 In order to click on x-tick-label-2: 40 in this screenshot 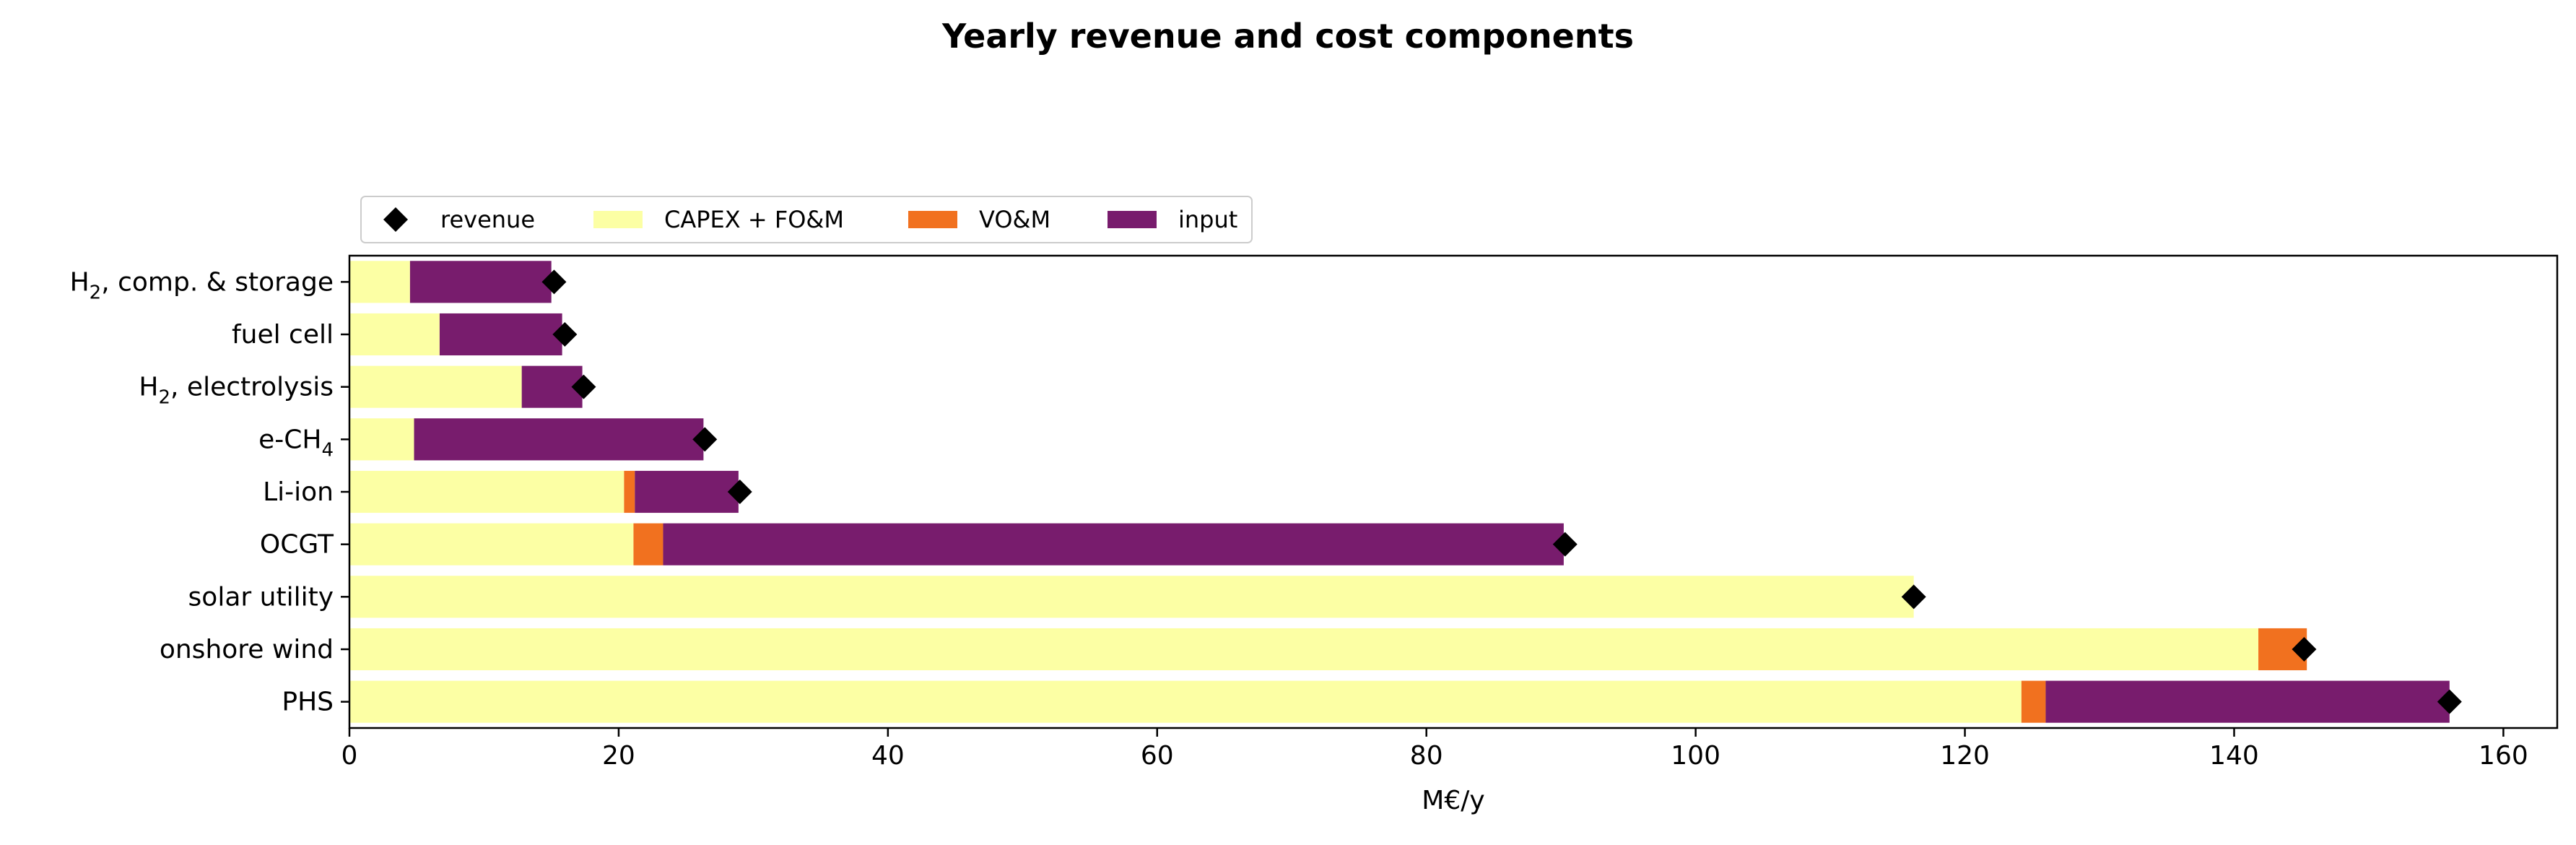, I will do `click(888, 756)`.